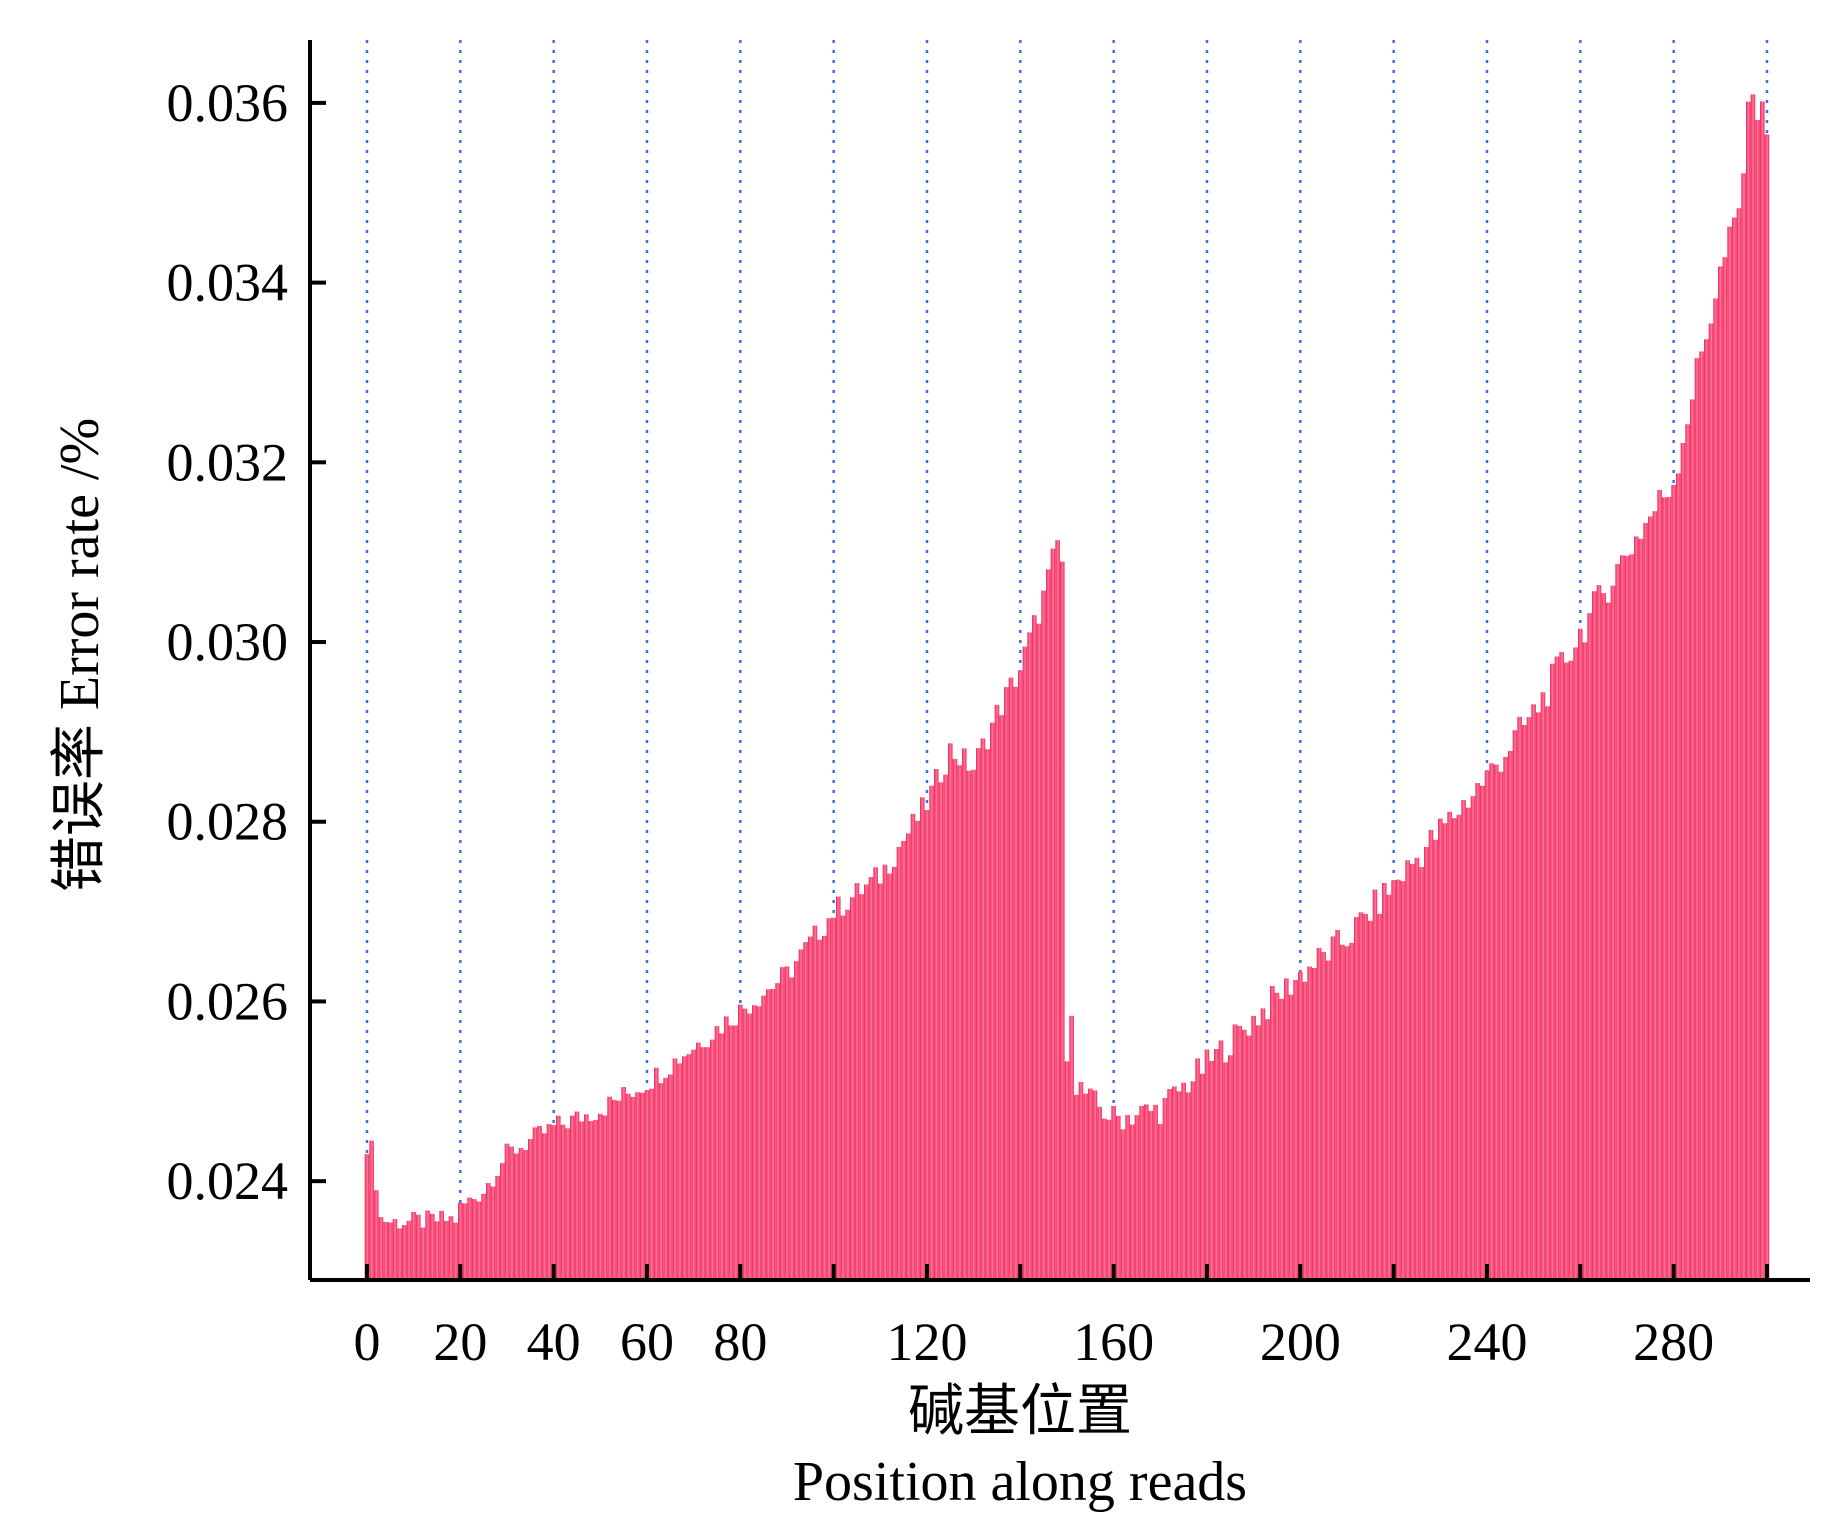  I want to click on x-tick-label: 80, so click(740, 1342).